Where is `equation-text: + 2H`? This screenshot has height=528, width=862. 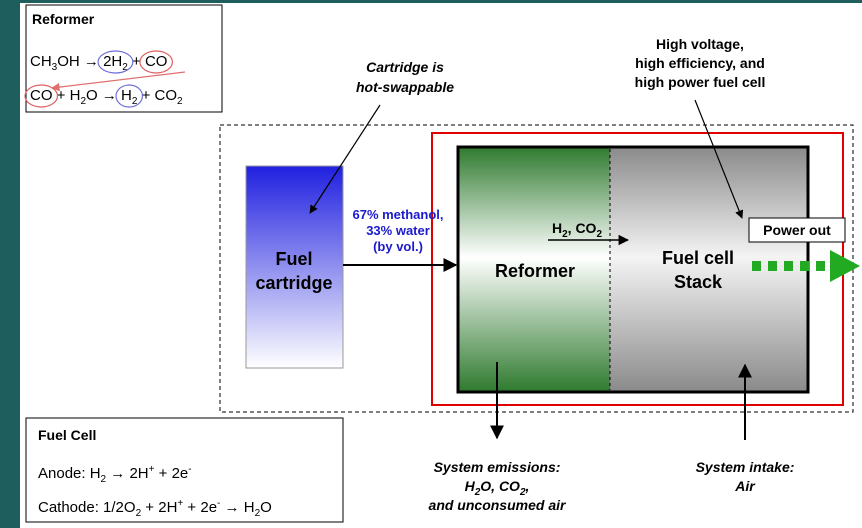
equation-text: + 2H is located at coordinates (159, 507).